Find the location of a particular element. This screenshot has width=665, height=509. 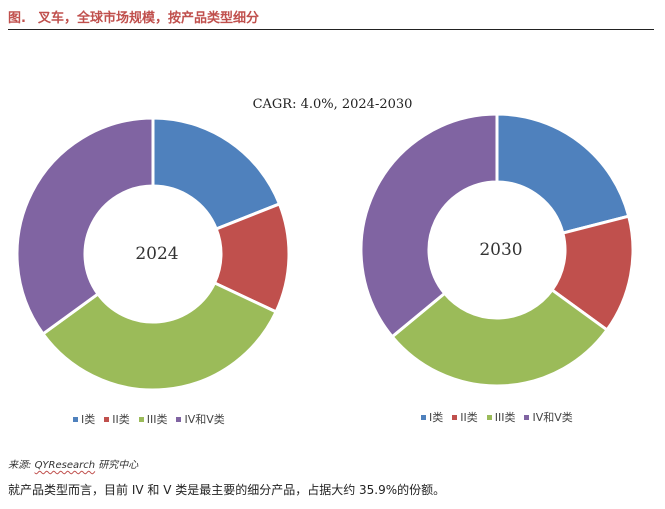

legend-2024: I类 II类 III类 IV和V类 is located at coordinates (149, 419).